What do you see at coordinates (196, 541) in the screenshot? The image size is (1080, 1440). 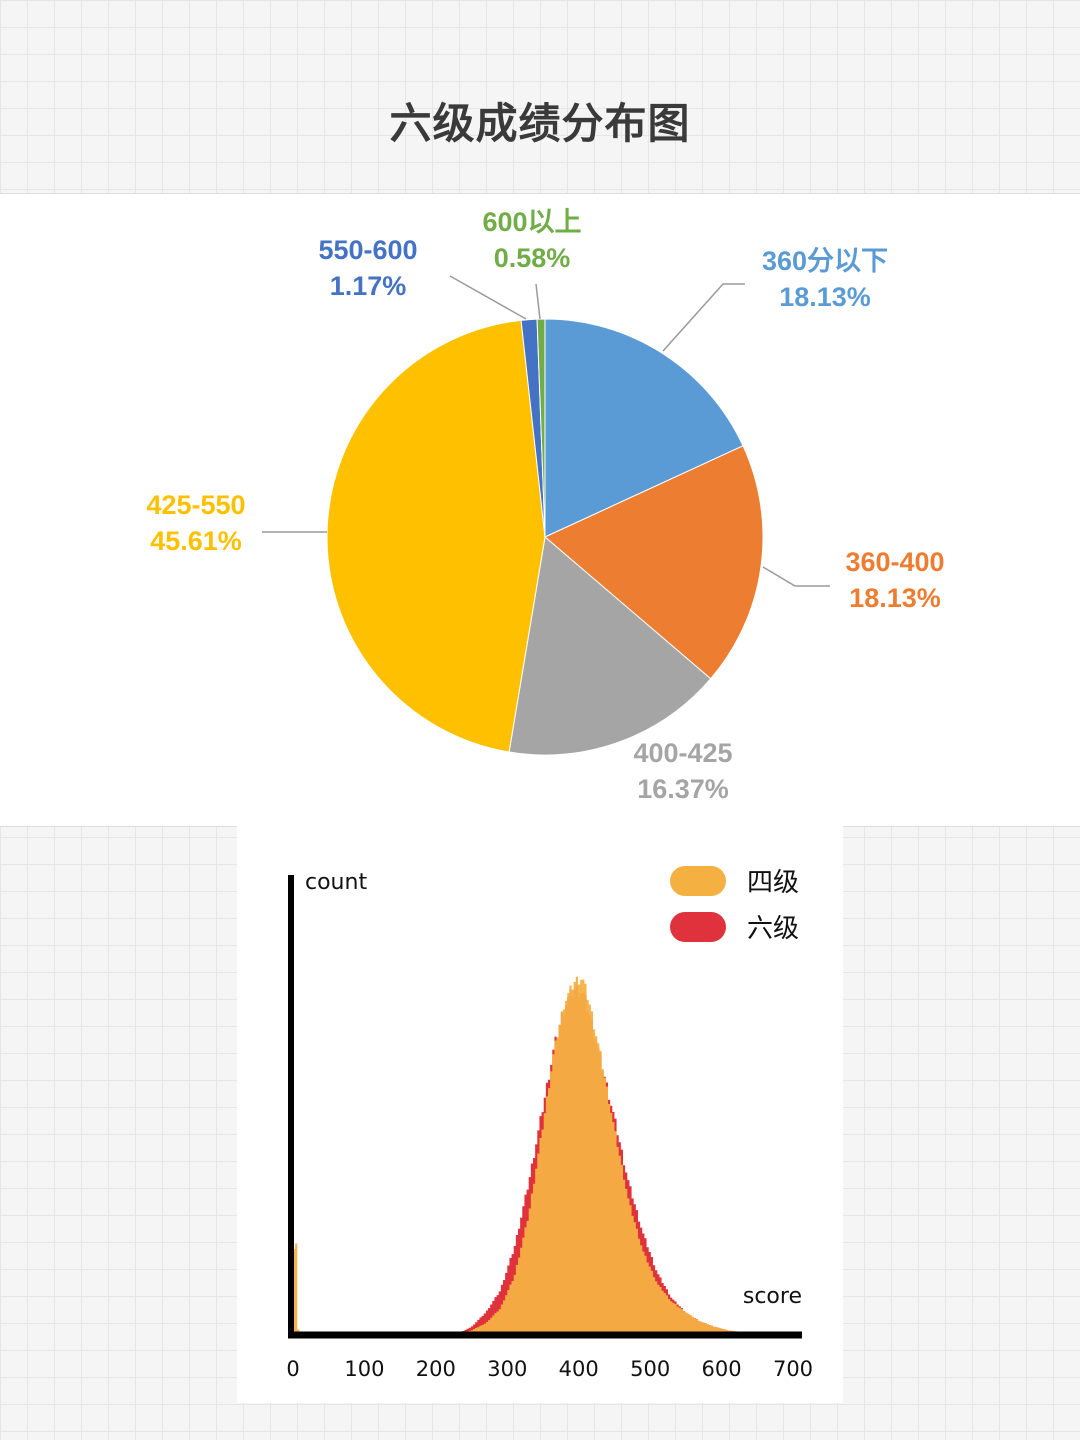 I see `pie-percent-3: 45.61%` at bounding box center [196, 541].